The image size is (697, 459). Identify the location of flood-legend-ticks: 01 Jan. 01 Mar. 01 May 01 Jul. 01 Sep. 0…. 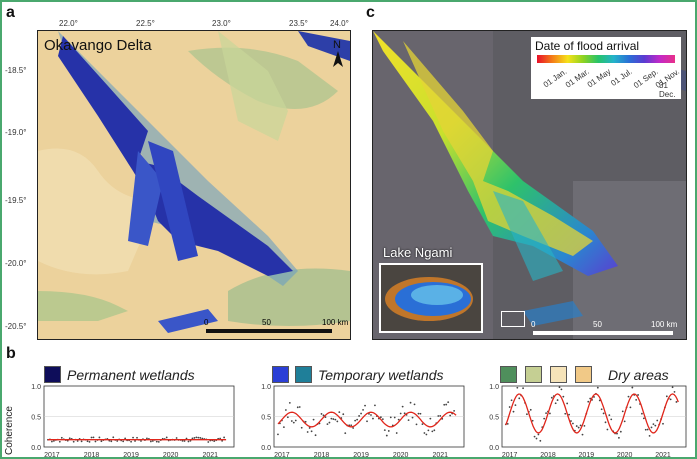
(606, 81).